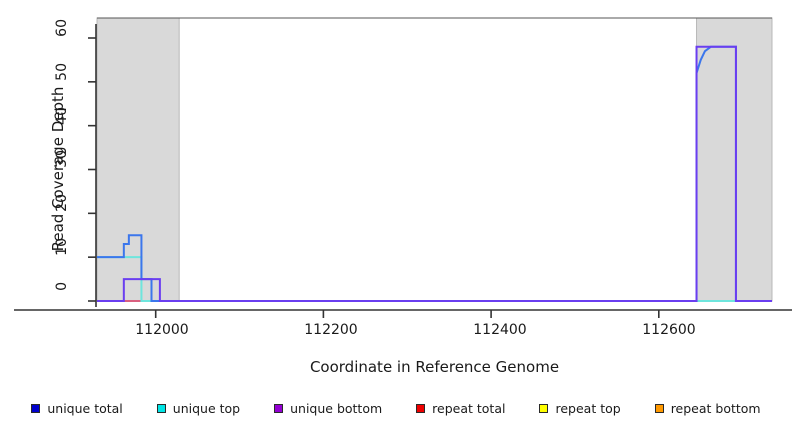 The width and height of the screenshot is (792, 432). I want to click on legend-item-repeat-bottom: repeat bottom, so click(707, 408).